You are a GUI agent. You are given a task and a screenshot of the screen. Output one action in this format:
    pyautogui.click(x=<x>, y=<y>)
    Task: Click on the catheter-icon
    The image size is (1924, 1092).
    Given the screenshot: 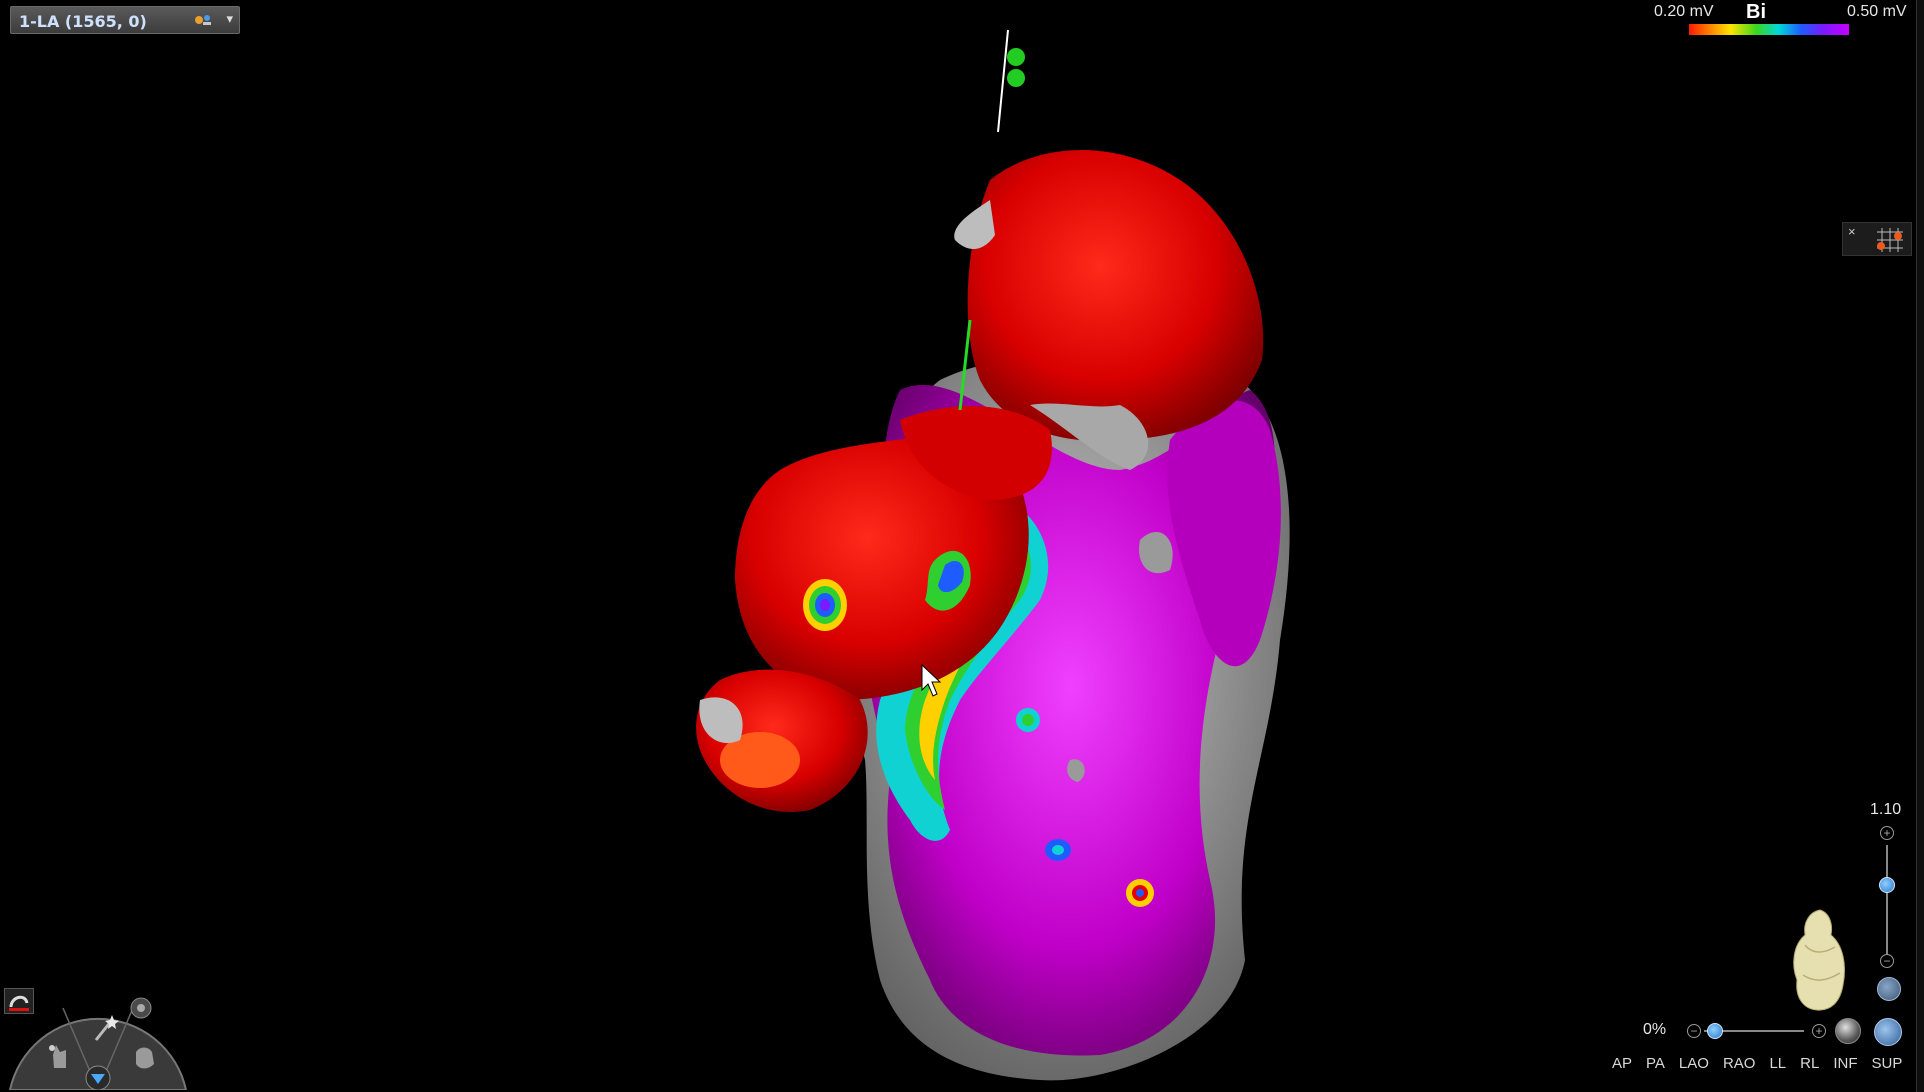 What is the action you would take?
    pyautogui.click(x=203, y=20)
    